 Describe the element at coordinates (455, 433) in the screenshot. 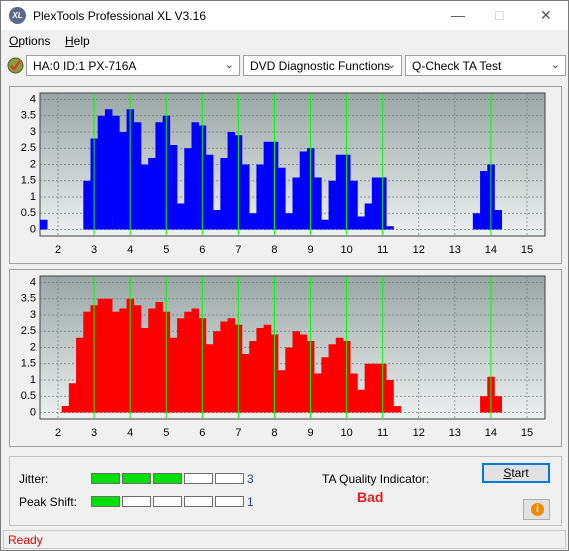

I see `x-tick-label: 13` at that location.